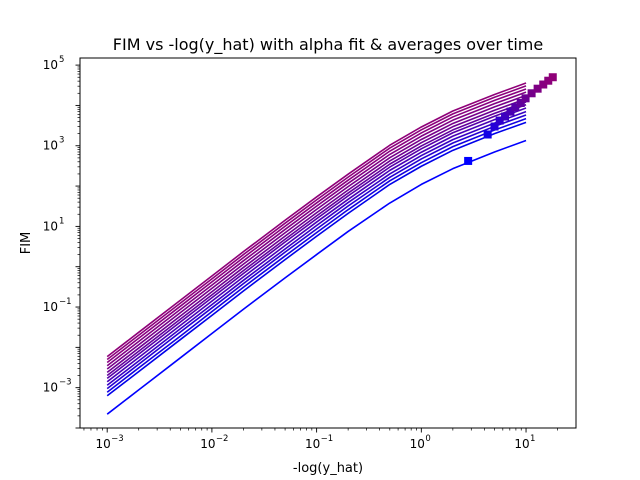 This screenshot has width=640, height=480. Describe the element at coordinates (61, 60) in the screenshot. I see `y-tick-exponent-5: 5` at that location.